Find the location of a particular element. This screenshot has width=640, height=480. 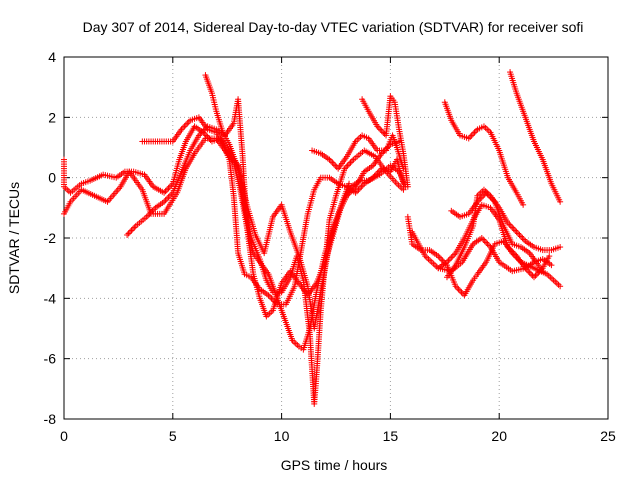

x-axis-label: GPS time / hours is located at coordinates (334, 465).